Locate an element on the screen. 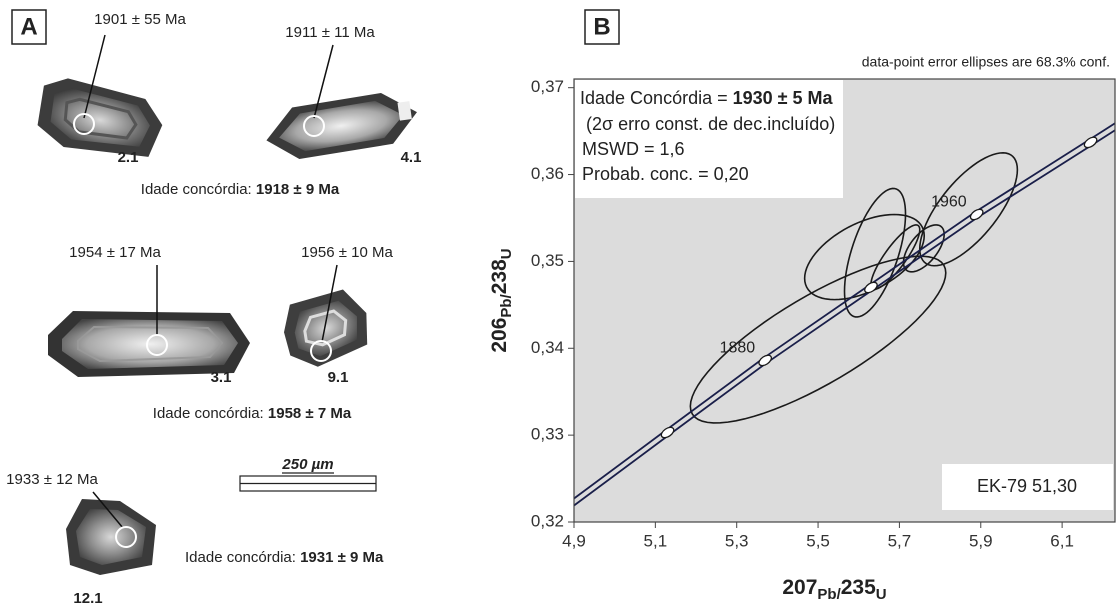 The height and width of the screenshot is (612, 1118). grain-age: 1954 ± 17 Ma is located at coordinates (115, 252).